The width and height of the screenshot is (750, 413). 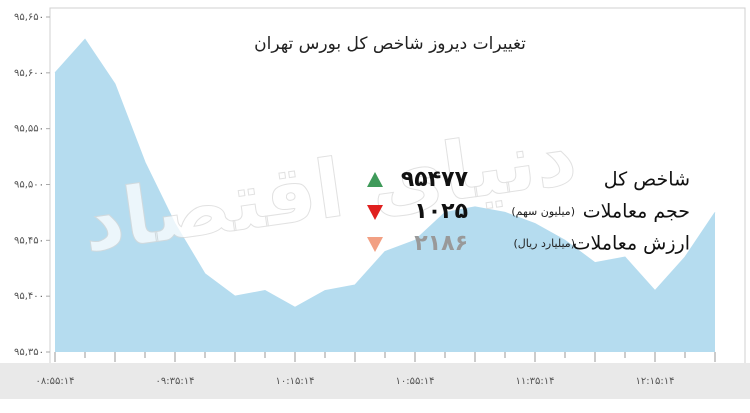 What do you see at coordinates (29, 296) in the screenshot?
I see `y-tick-label: ۹۵,۴۰۰` at bounding box center [29, 296].